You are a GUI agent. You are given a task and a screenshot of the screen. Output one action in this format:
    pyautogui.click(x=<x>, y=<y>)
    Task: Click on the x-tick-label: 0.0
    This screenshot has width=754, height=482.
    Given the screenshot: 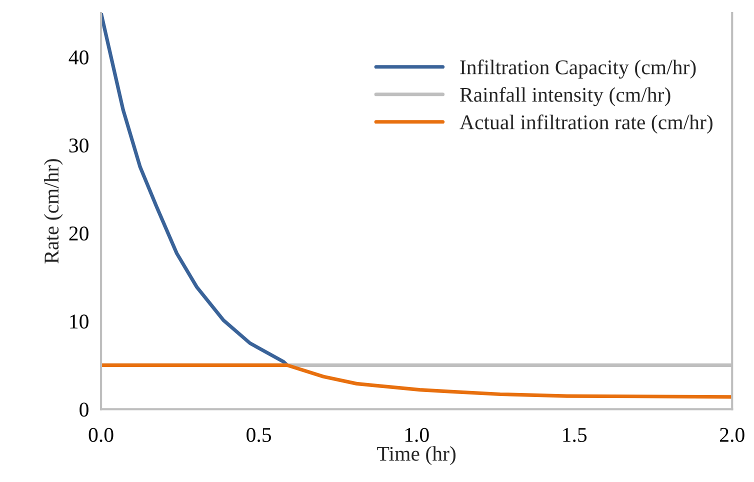 What is the action you would take?
    pyautogui.click(x=101, y=435)
    